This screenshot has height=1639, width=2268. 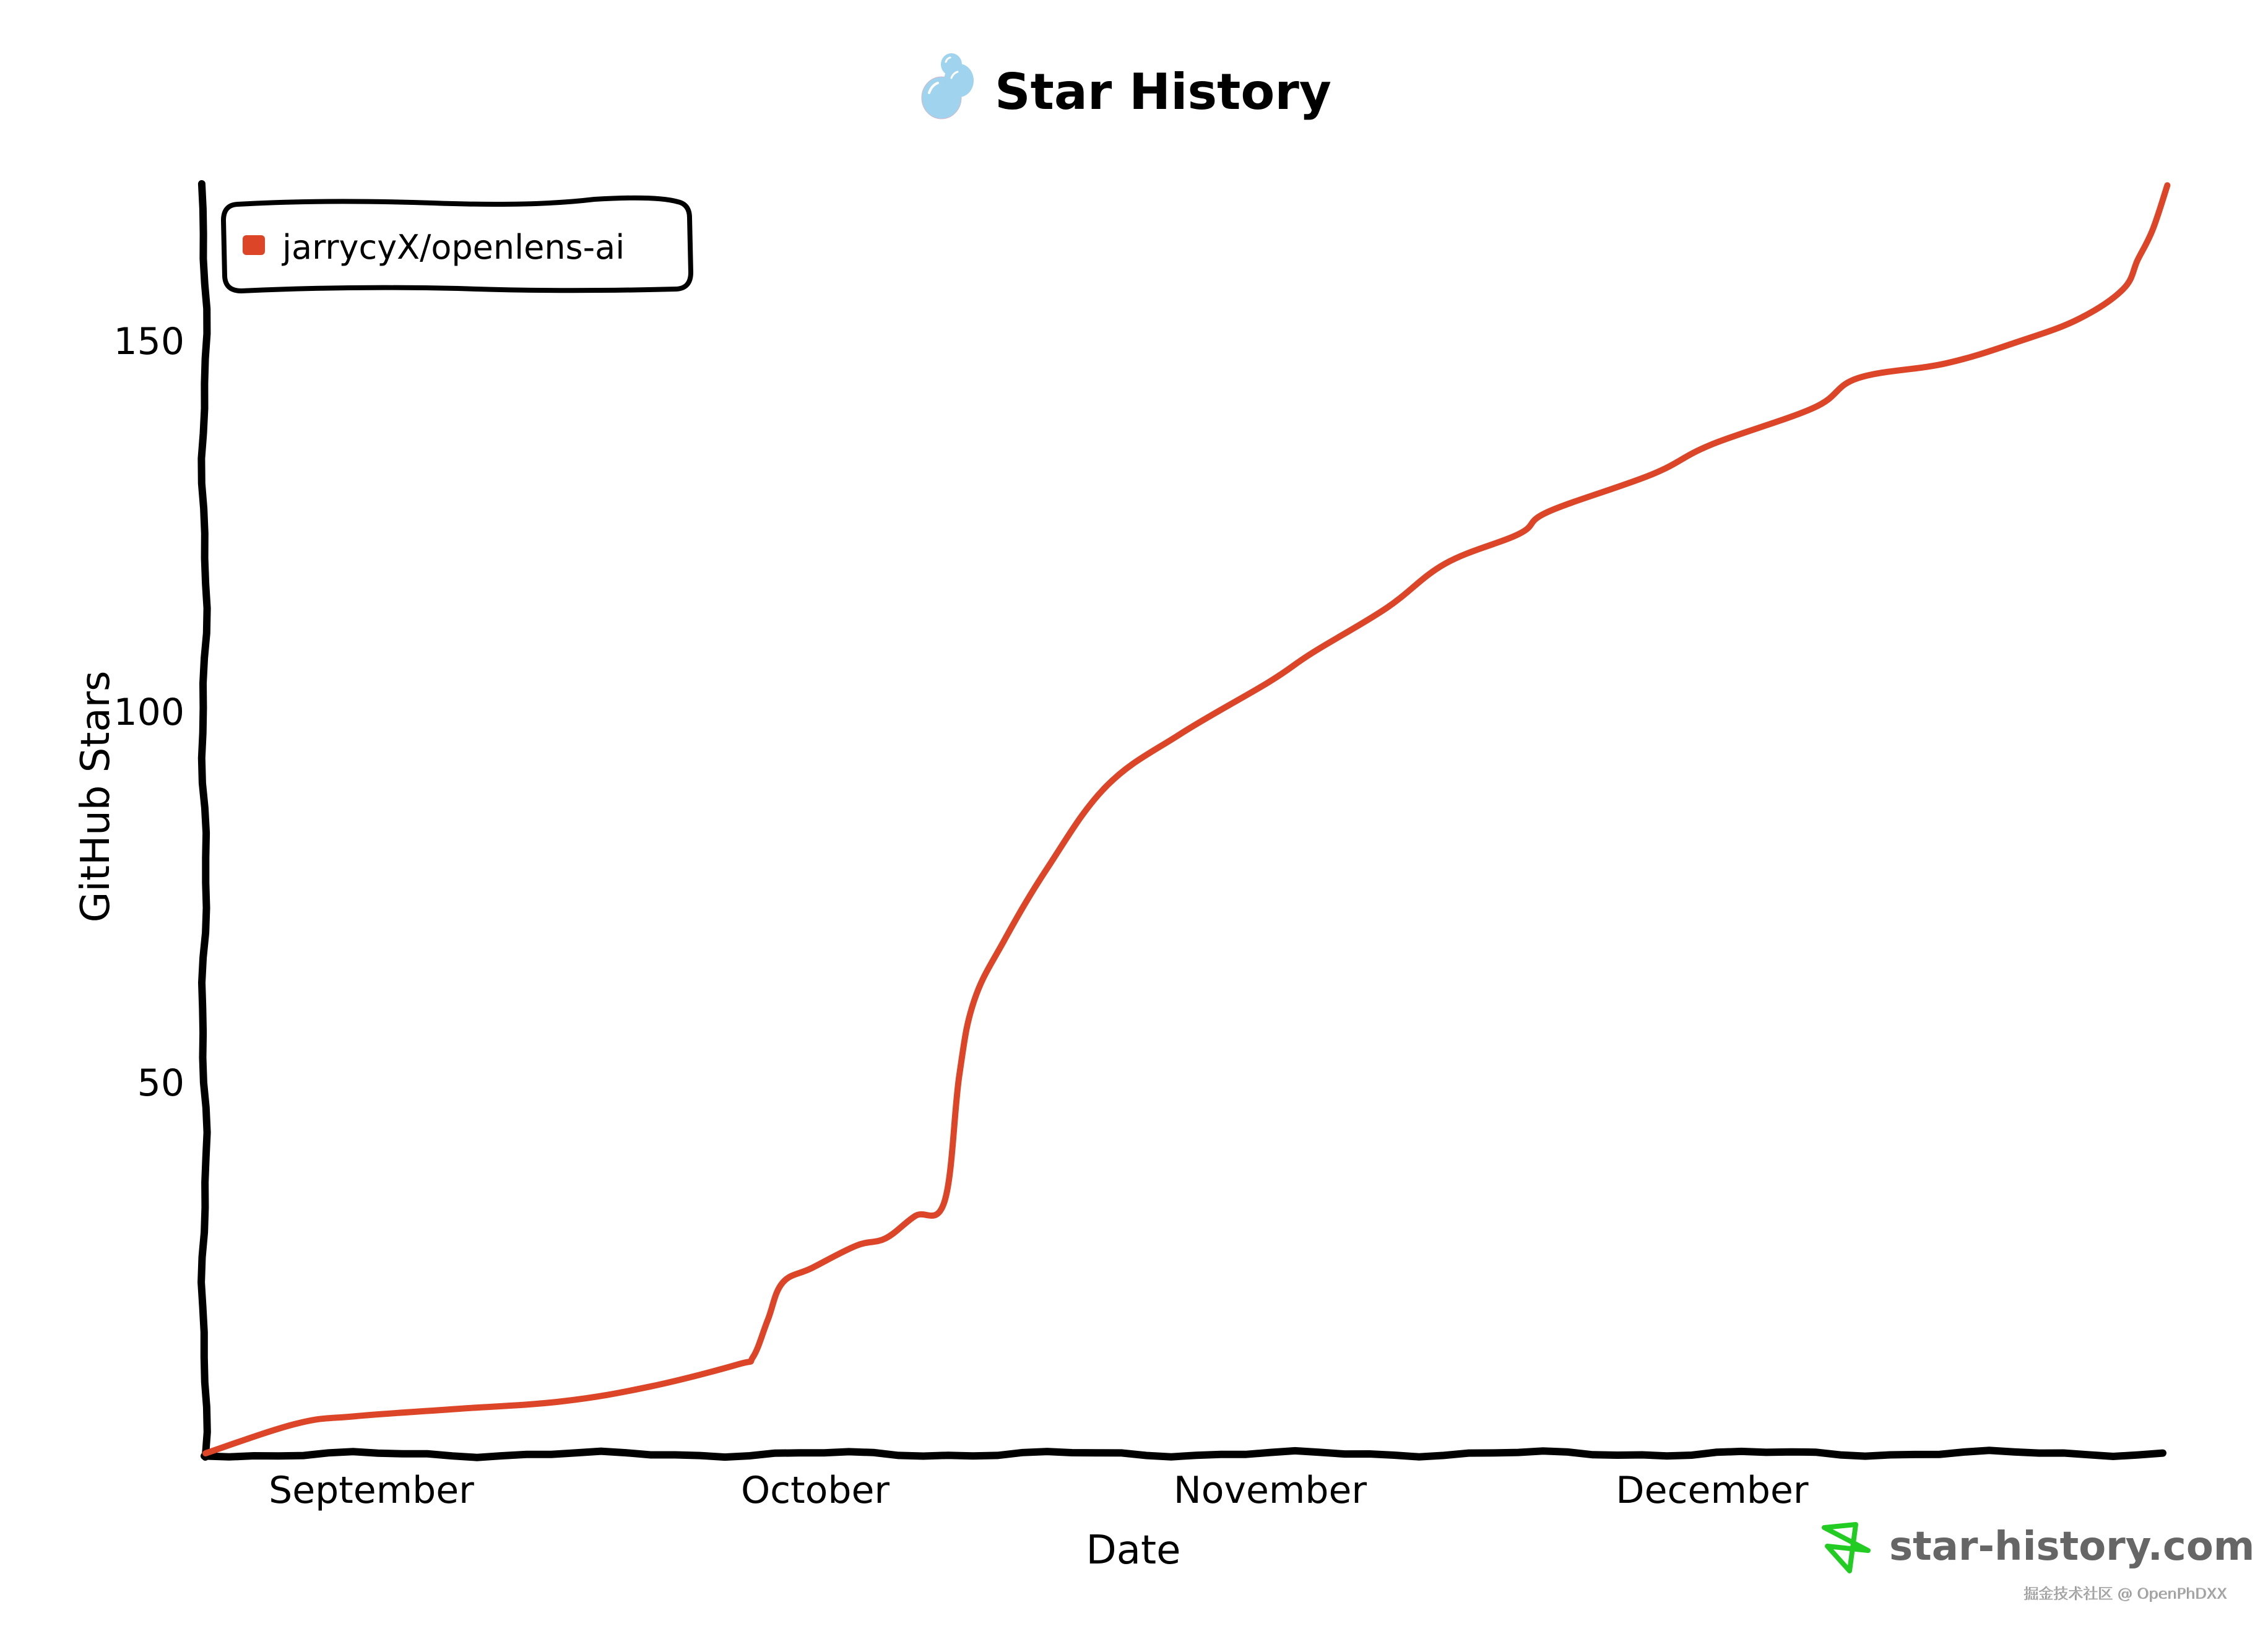 What do you see at coordinates (947, 86) in the screenshot?
I see `bubbles-icon` at bounding box center [947, 86].